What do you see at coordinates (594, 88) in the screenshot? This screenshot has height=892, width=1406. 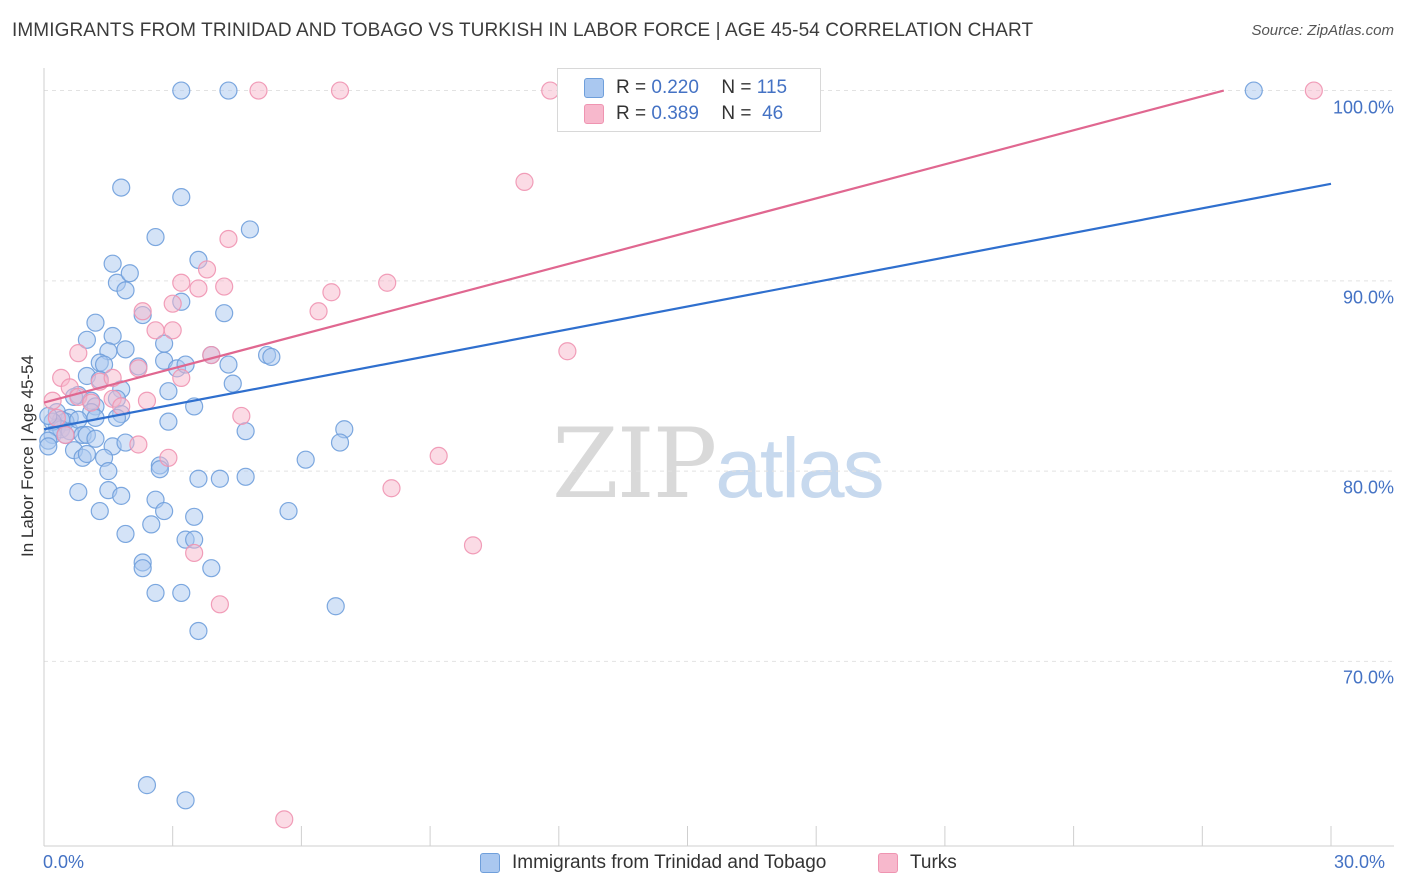 I see `legend-swatch-blue` at bounding box center [594, 88].